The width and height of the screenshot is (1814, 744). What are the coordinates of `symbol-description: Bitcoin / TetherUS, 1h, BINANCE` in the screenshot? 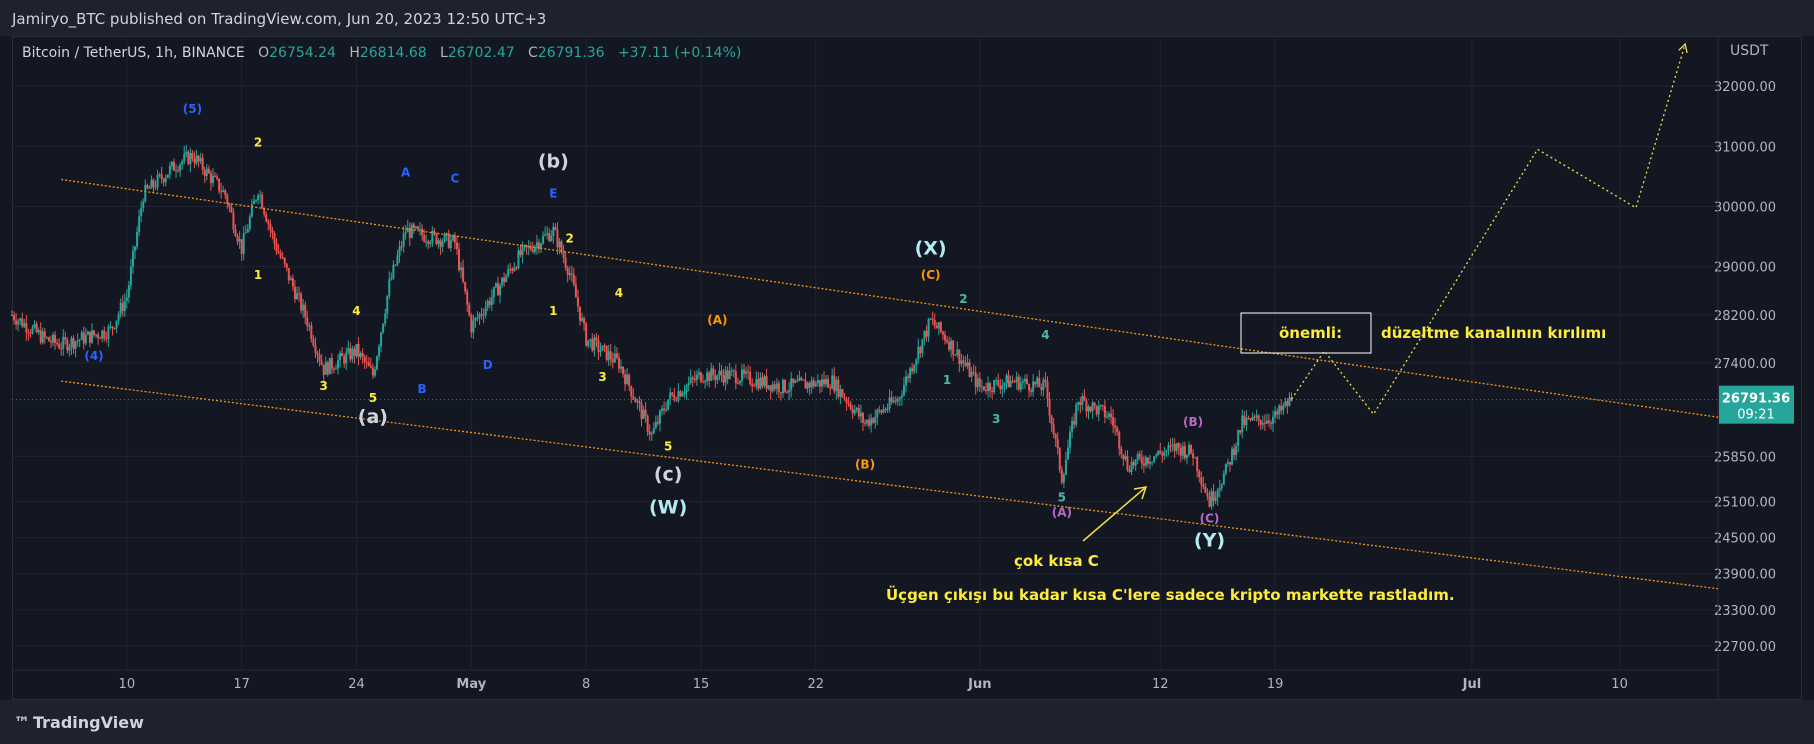 It's located at (133, 53).